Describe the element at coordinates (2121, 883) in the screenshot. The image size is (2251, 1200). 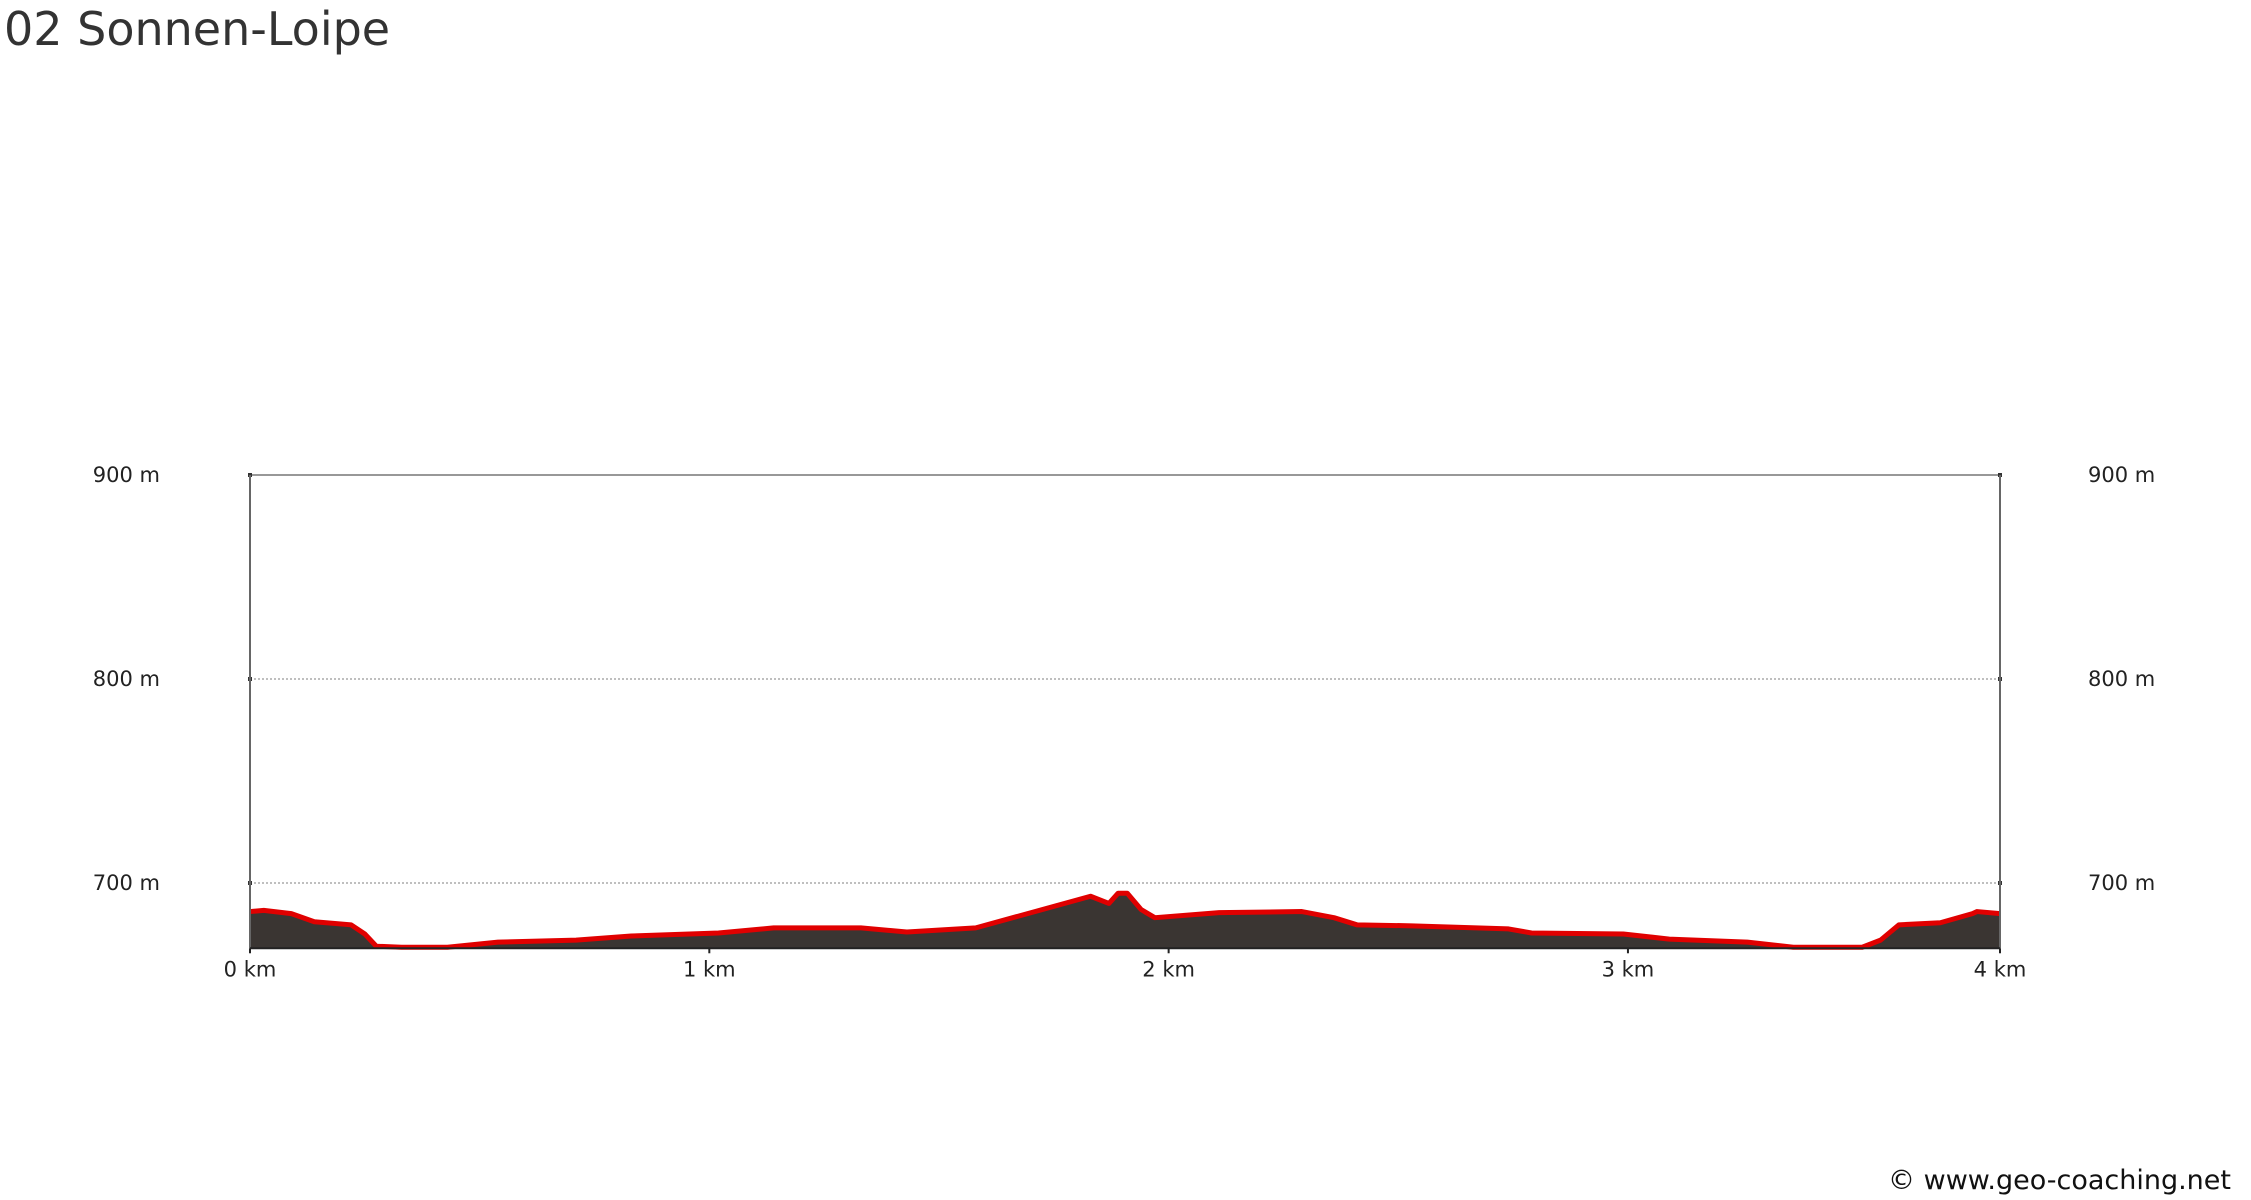
I see `y-tick-label-right: 700 m` at that location.